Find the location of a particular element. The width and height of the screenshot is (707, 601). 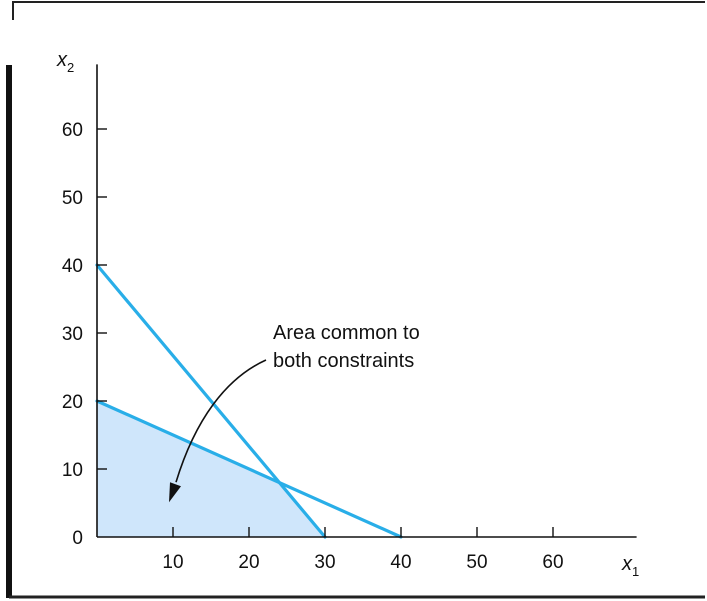

x-axis-label: x1 is located at coordinates (630, 566).